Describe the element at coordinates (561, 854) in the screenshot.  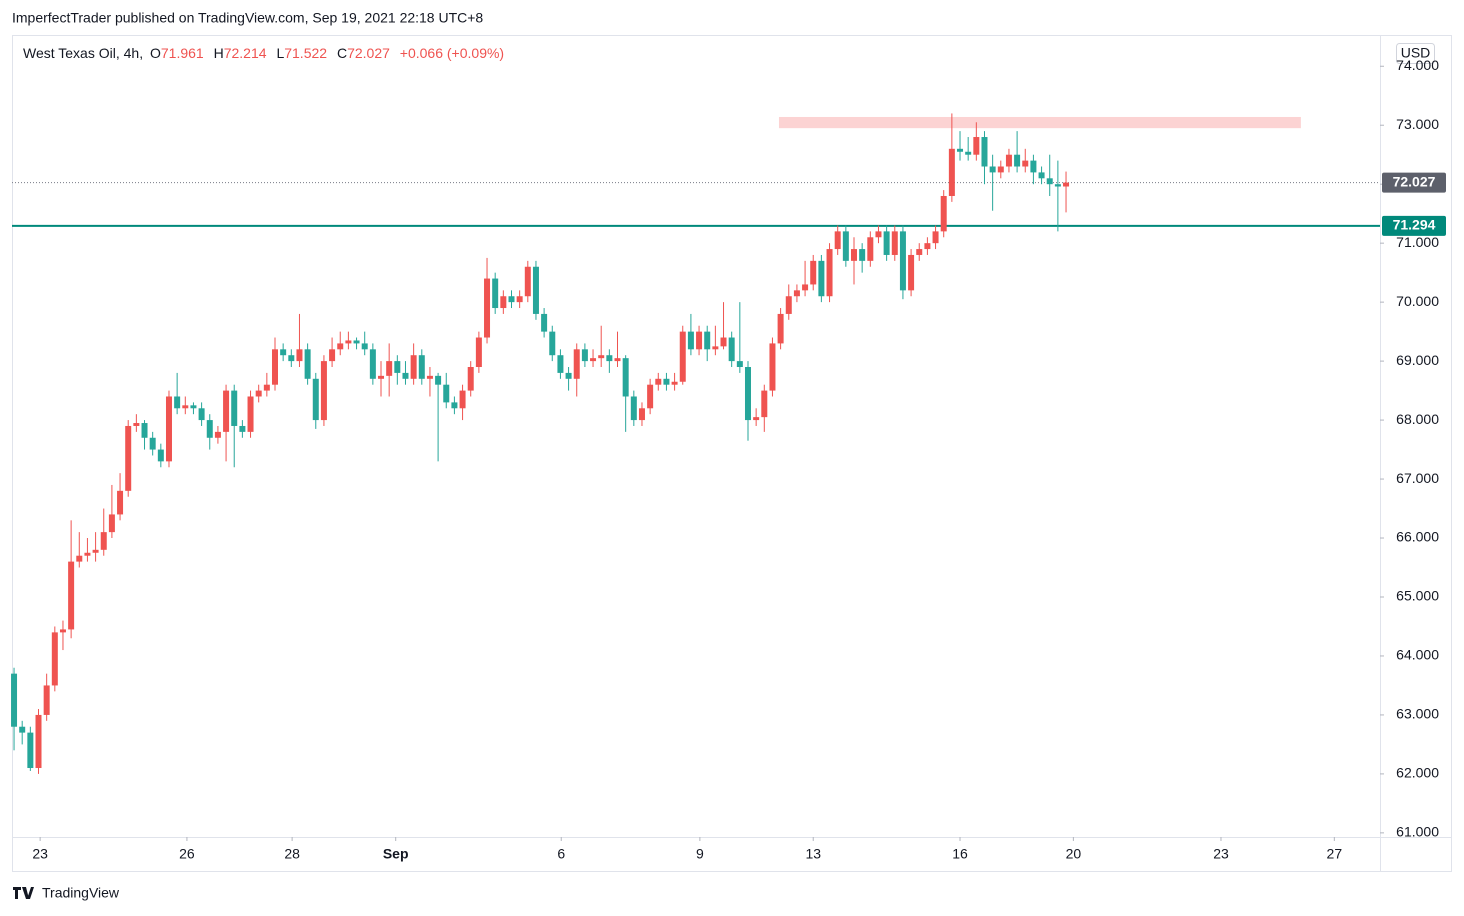
I see `x-tick-label: 6` at that location.